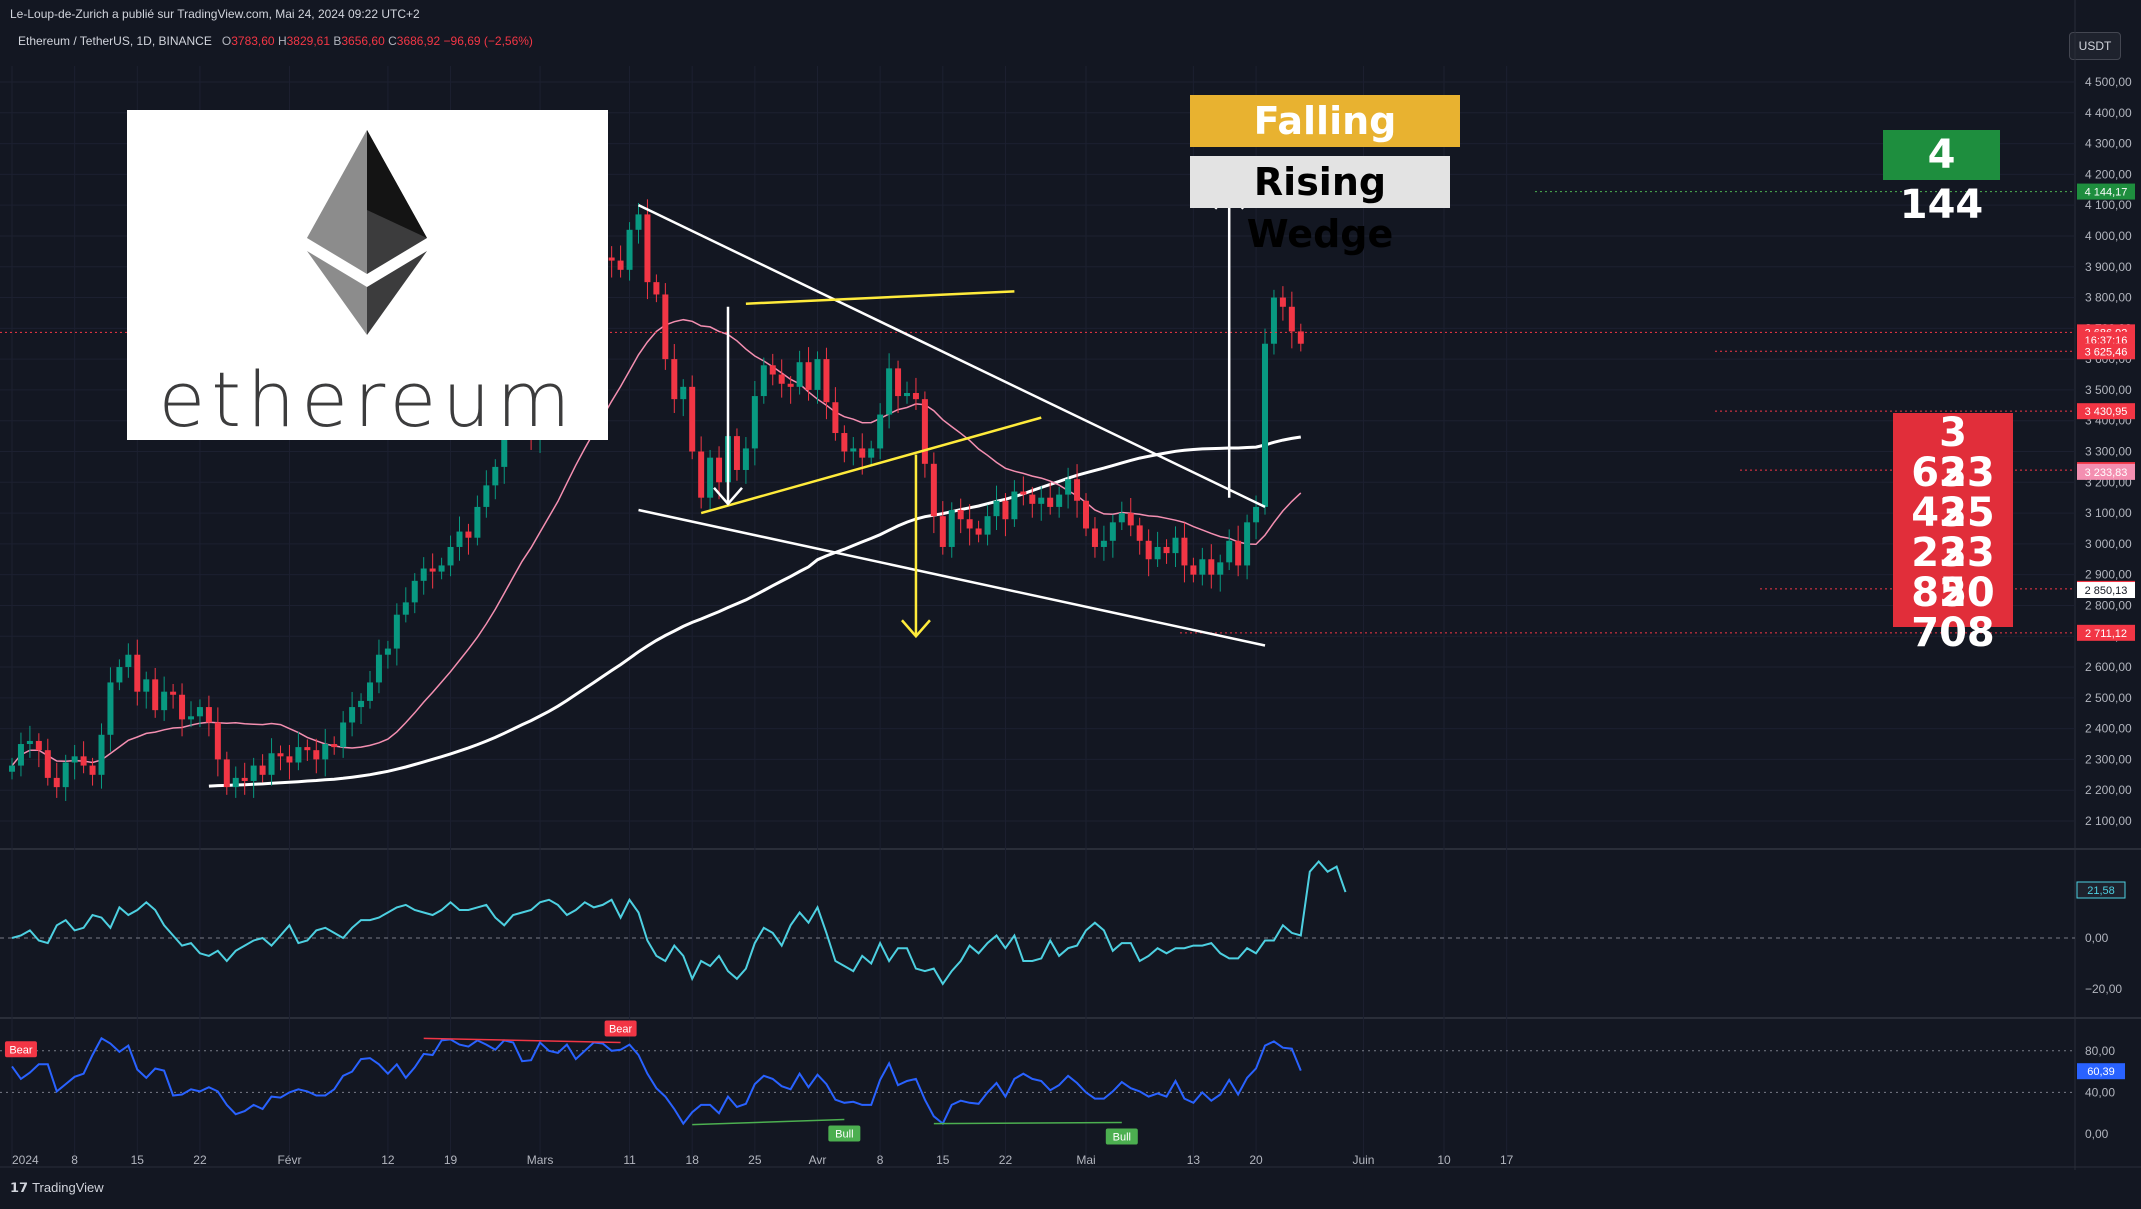 The width and height of the screenshot is (2141, 1209). I want to click on date-tick-label: 8, so click(74, 1160).